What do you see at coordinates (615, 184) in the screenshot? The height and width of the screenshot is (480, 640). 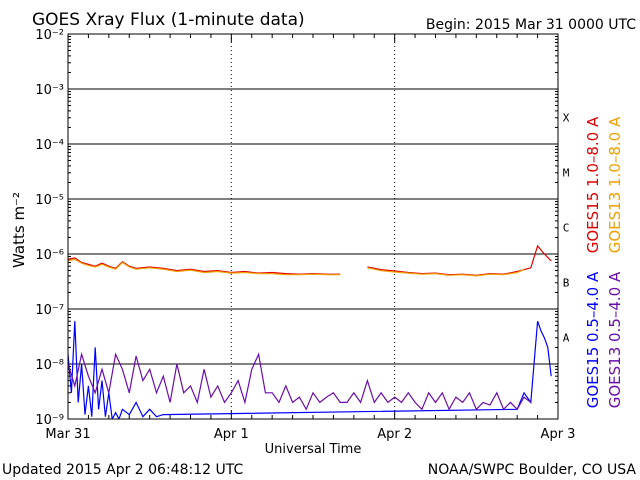 I see `legend-entry: GOES13 1.0–8.0 A` at bounding box center [615, 184].